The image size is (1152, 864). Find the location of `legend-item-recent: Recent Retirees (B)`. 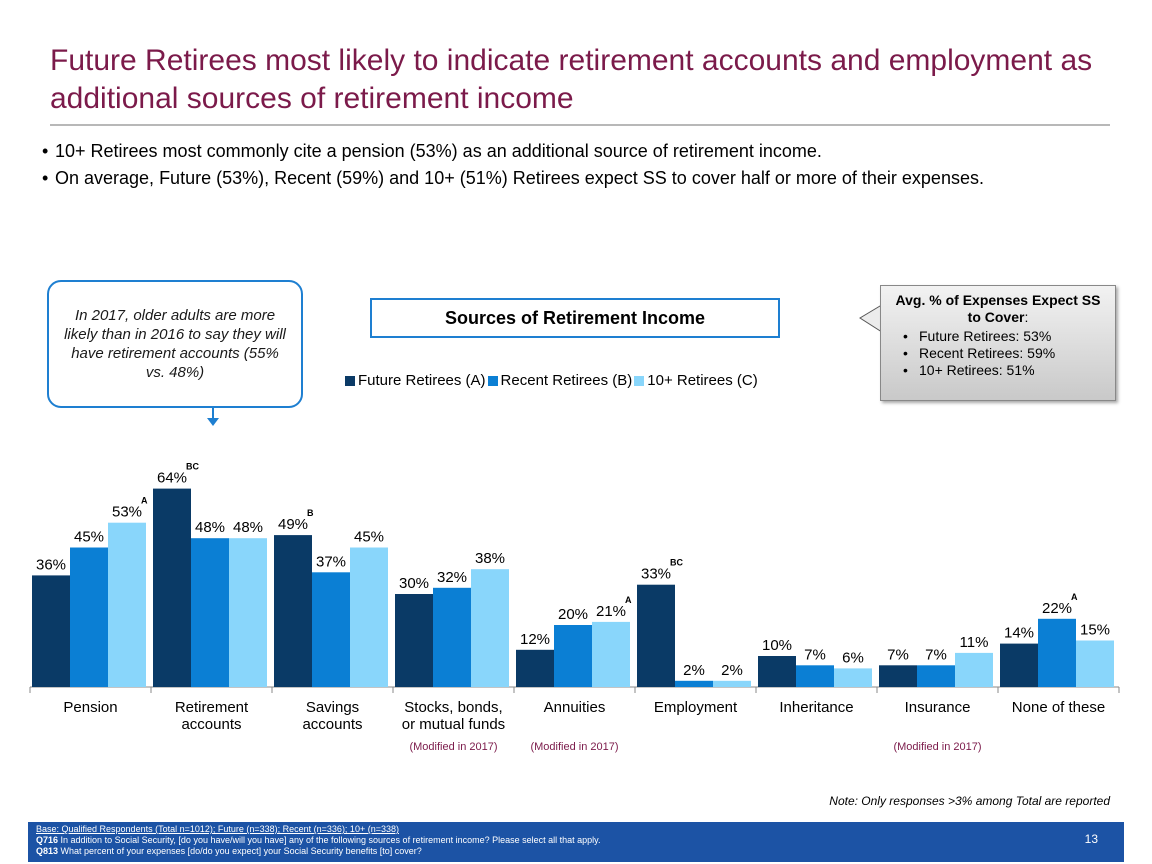

legend-item-recent: Recent Retirees (B) is located at coordinates (560, 380).